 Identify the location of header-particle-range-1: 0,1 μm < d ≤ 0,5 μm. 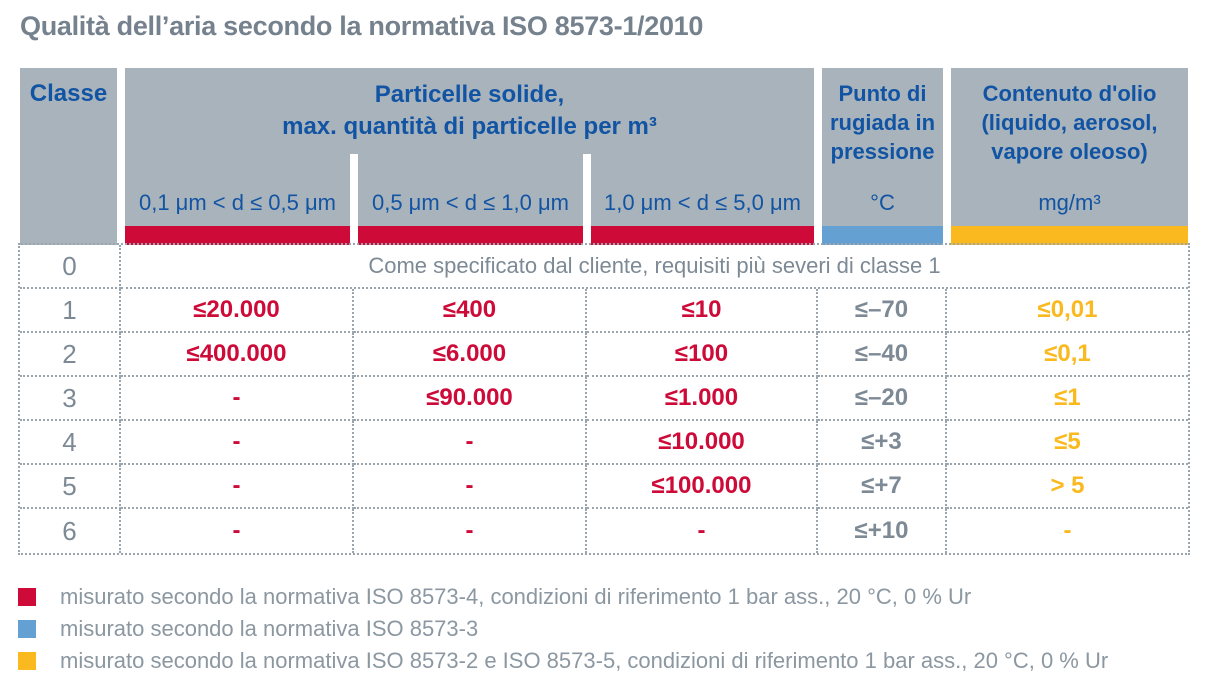
(237, 199).